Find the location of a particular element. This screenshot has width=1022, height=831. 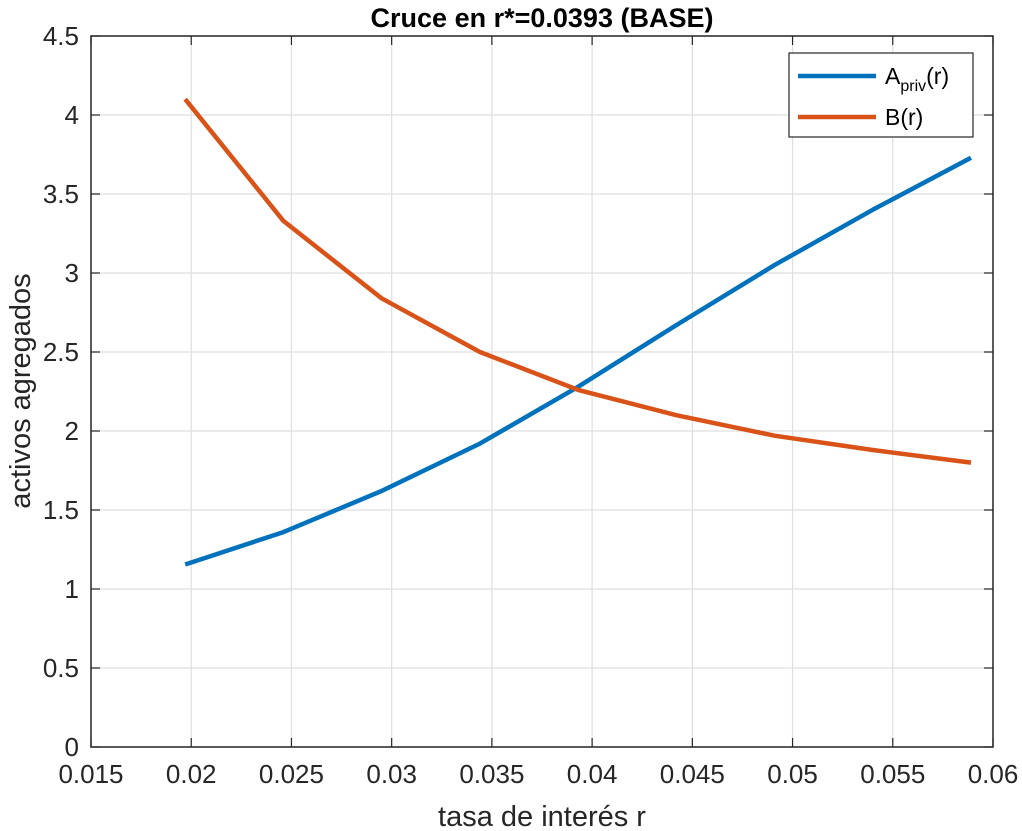

y-tick-label: 3 is located at coordinates (72, 273).